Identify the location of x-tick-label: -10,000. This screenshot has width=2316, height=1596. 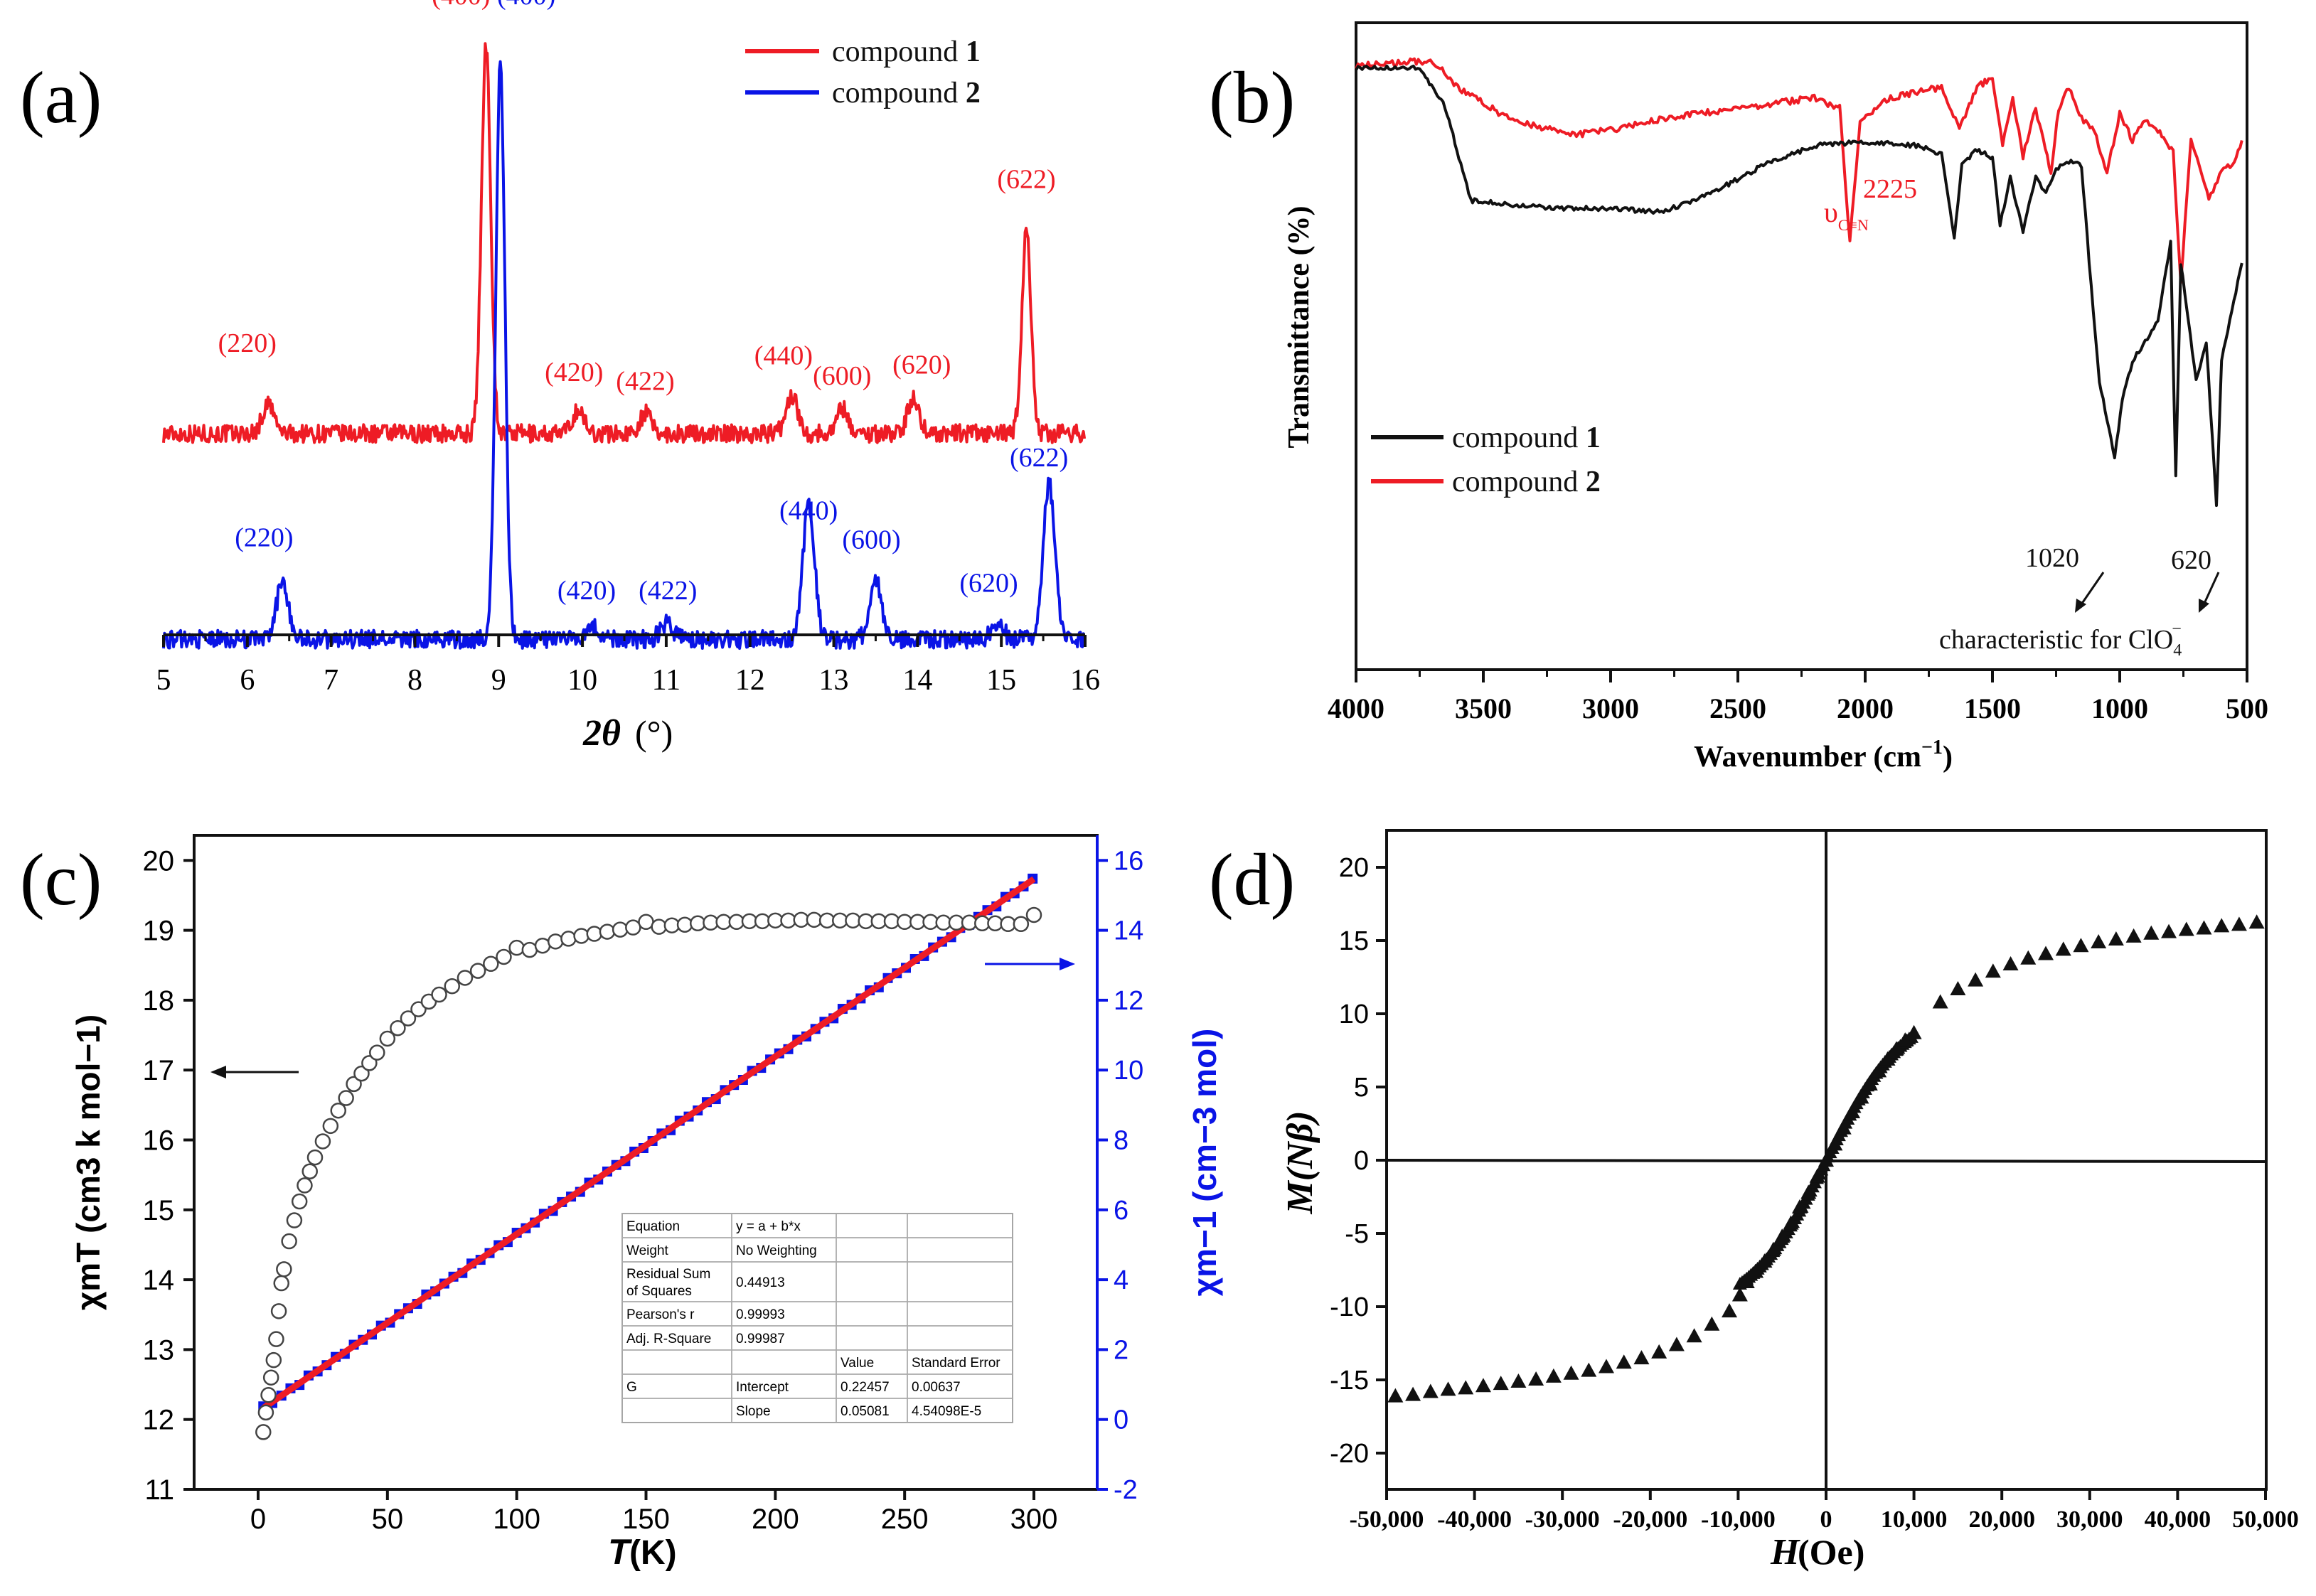
(1739, 1519).